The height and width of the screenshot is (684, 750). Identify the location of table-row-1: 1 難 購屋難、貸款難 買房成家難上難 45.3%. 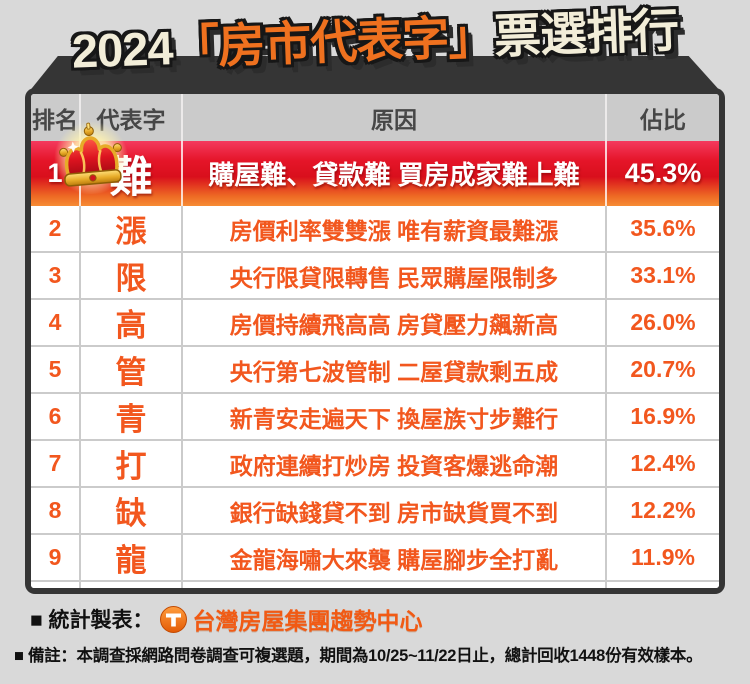
(375, 173).